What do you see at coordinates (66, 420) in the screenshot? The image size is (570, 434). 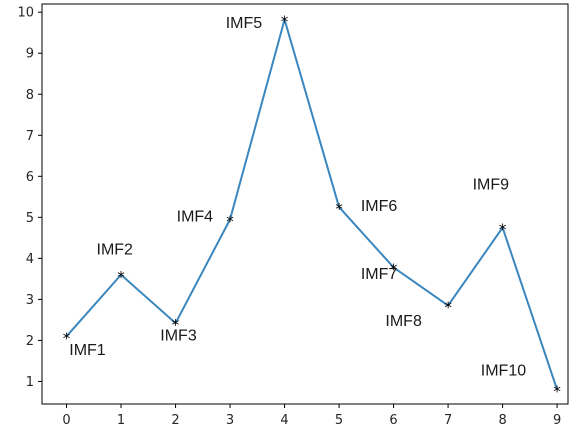 I see `x-tick-label: 0` at bounding box center [66, 420].